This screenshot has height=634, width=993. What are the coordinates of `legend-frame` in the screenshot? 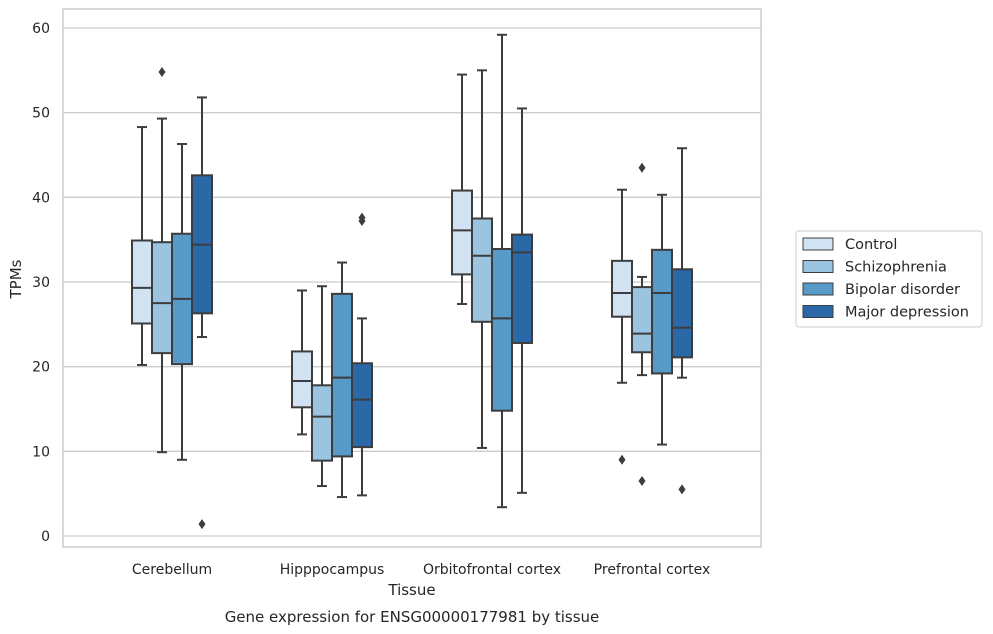 It's located at (889, 279).